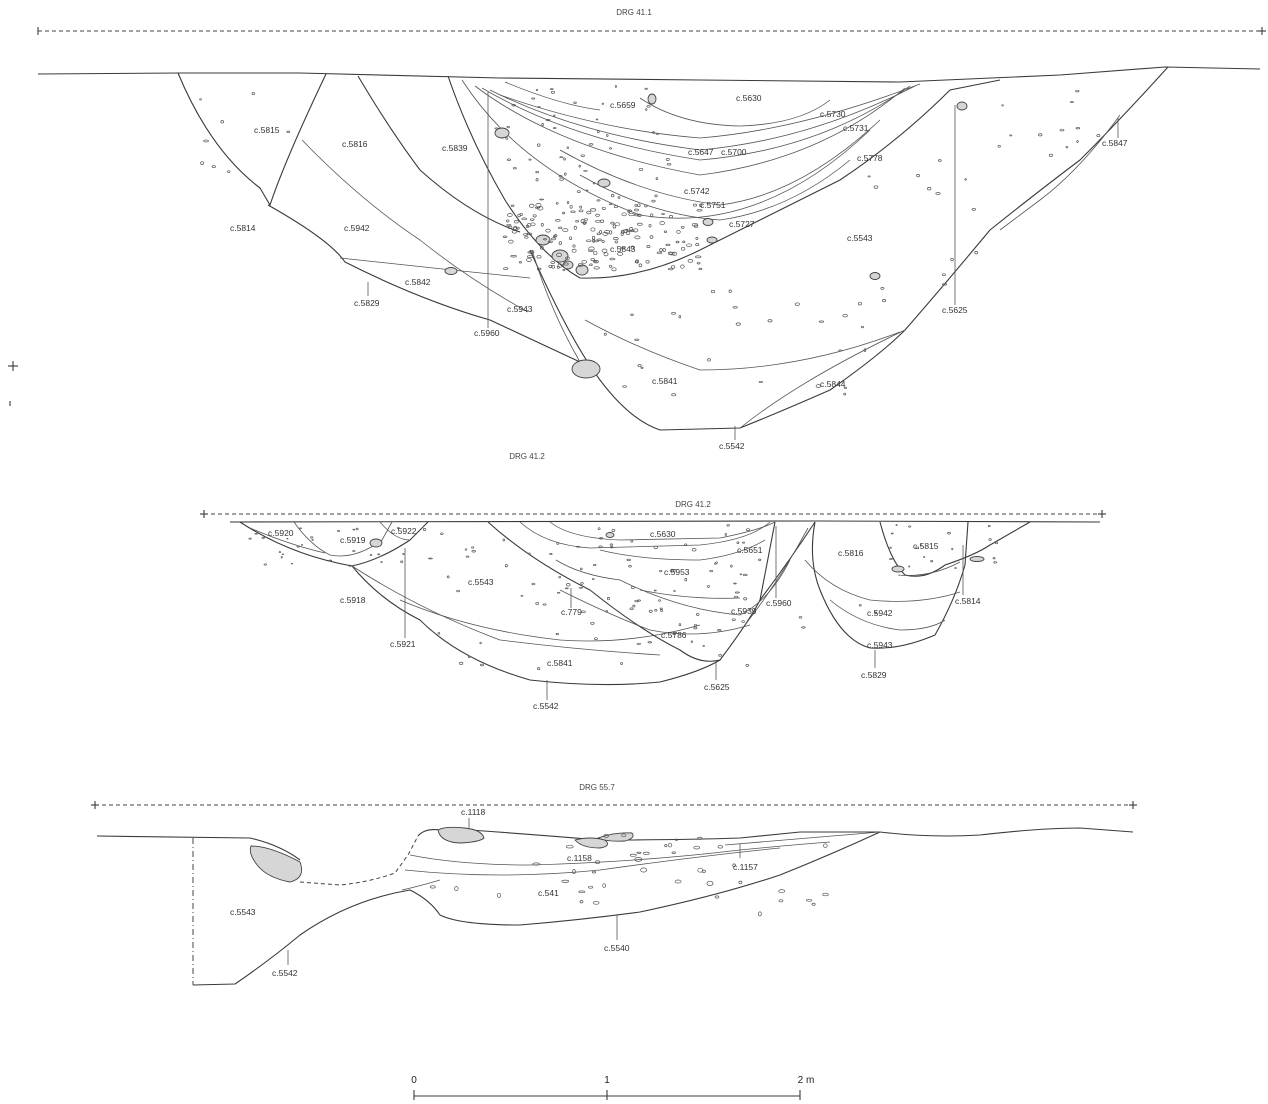 This screenshot has height=1104, width=1268. What do you see at coordinates (663, 534) in the screenshot?
I see `context-label: c.5630` at bounding box center [663, 534].